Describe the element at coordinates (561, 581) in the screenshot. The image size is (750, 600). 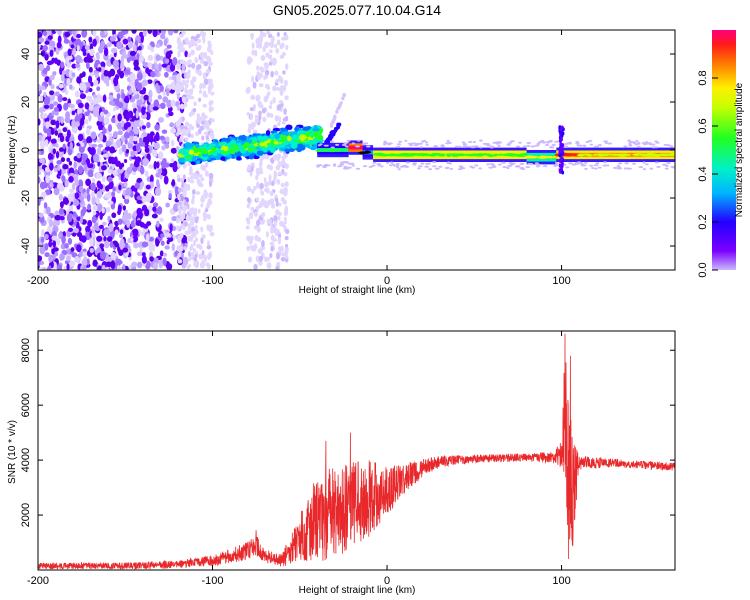
I see `snr-xtick-label: 100` at that location.